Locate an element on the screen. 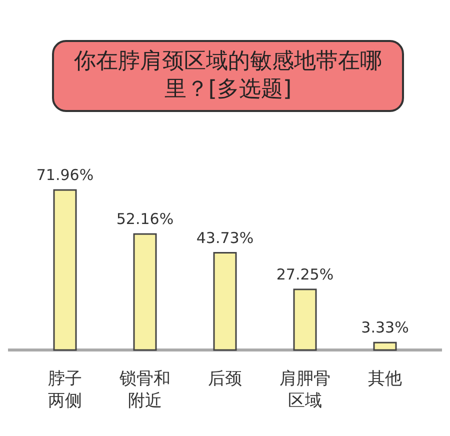 The image size is (450, 436). x-tick-label: 锁骨和附近 is located at coordinates (144, 390).